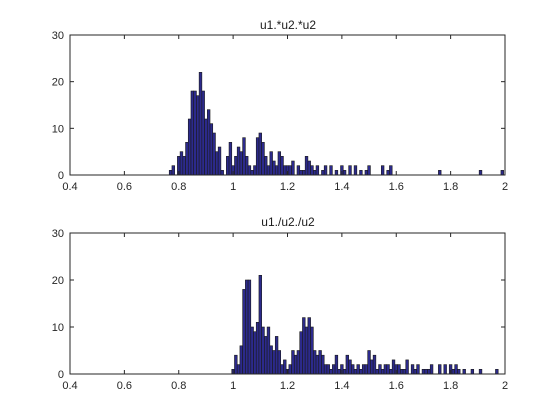 This screenshot has width=560, height=420. What do you see at coordinates (505, 187) in the screenshot?
I see `x-tick-label: 2` at bounding box center [505, 187].